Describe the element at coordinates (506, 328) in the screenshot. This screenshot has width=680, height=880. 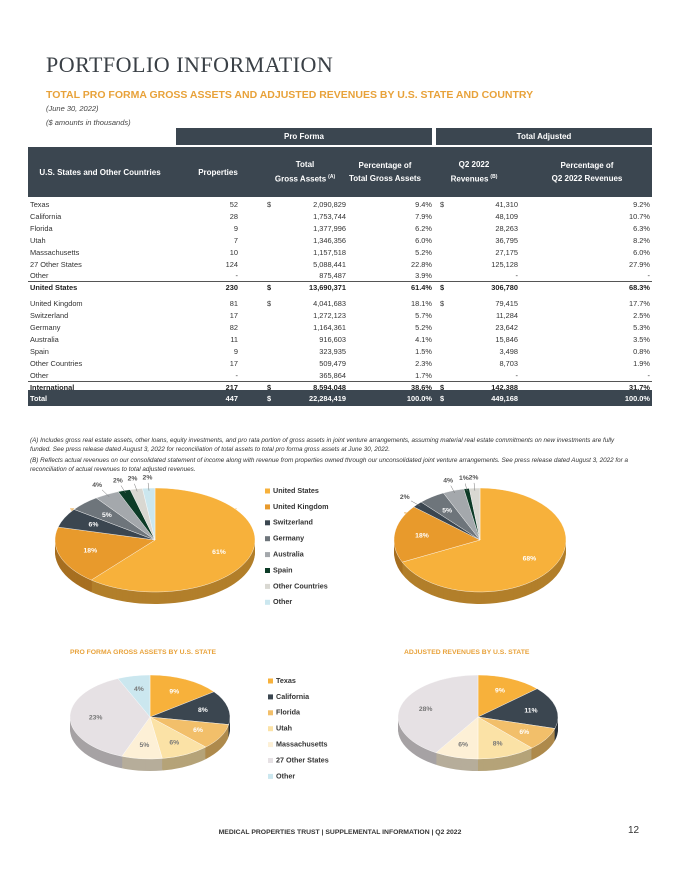
I see `table-cell: 23,642` at that location.